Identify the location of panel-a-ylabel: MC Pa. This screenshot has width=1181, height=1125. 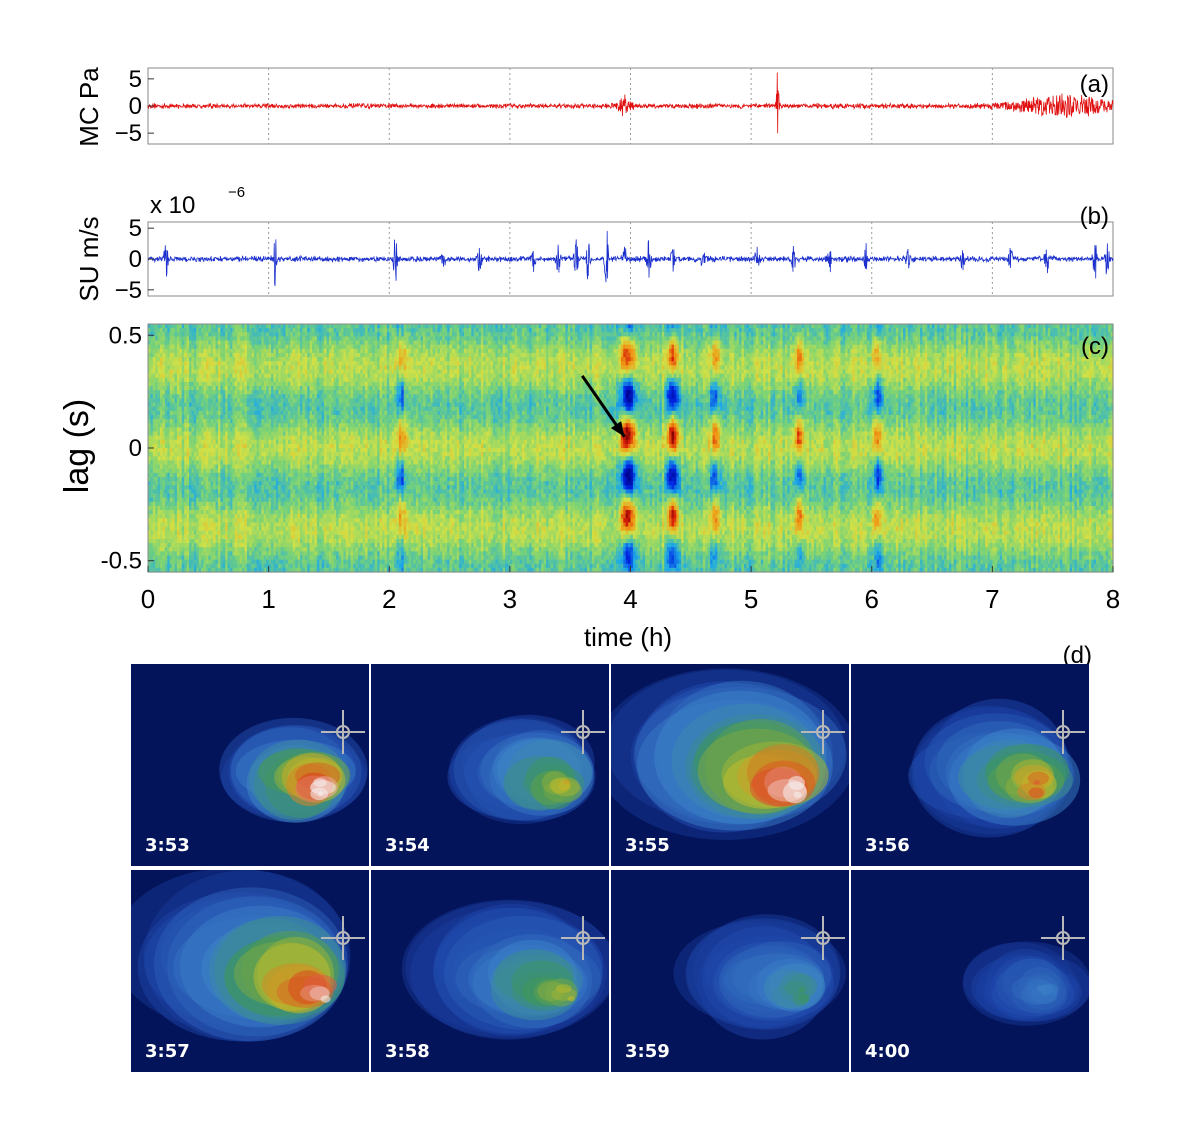
(89, 107).